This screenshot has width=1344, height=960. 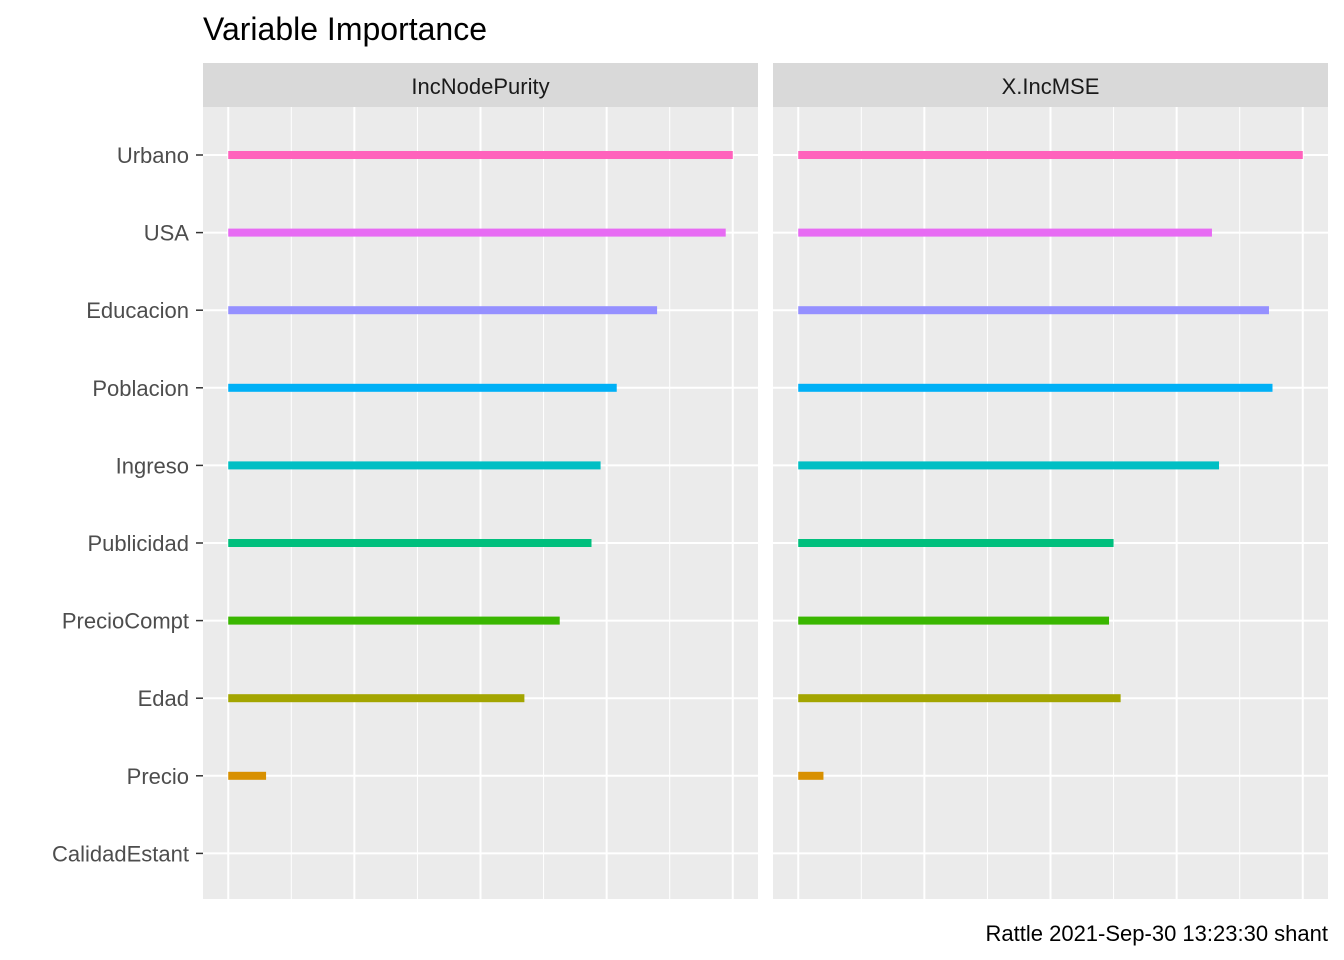 I want to click on y-tick-label-edad: Edad, so click(x=163, y=698).